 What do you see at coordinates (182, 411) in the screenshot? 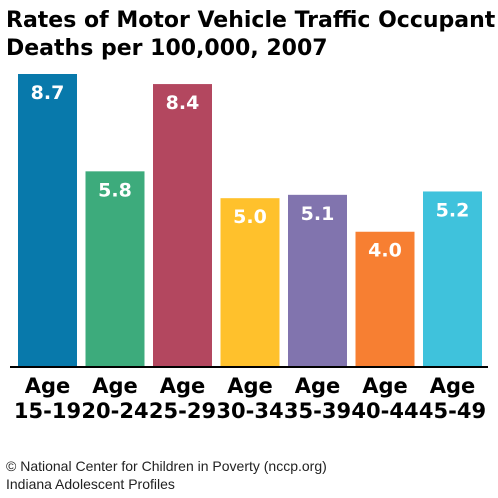
I see `x-tick-label-2-line-2: 25-29` at bounding box center [182, 411].